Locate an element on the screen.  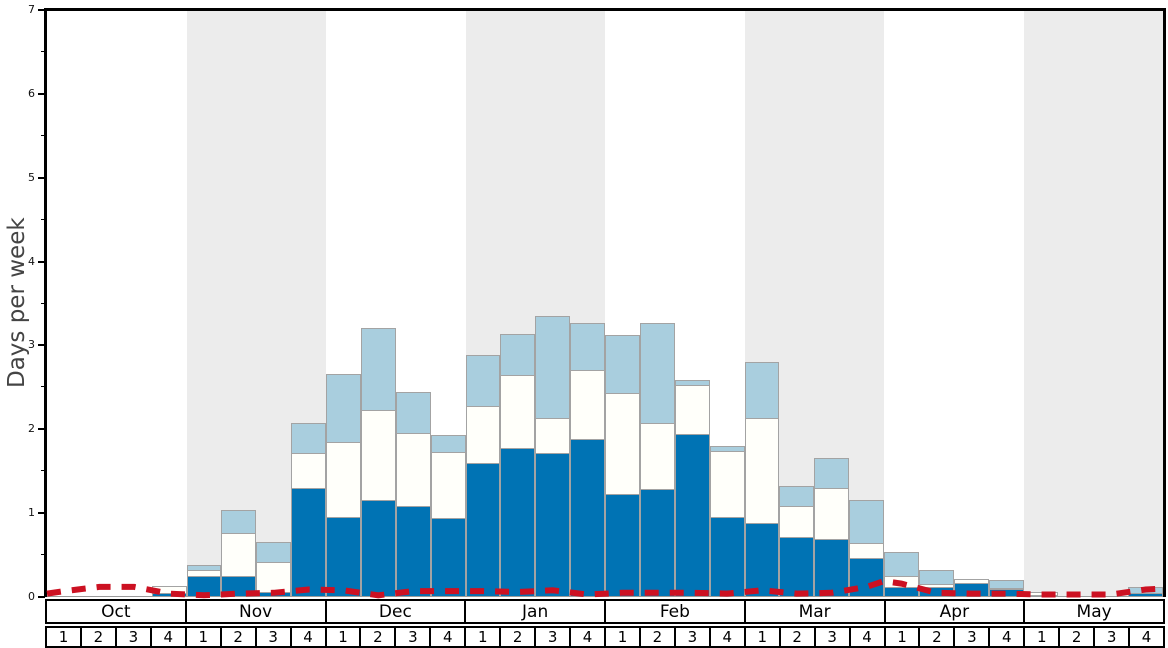
y-tick-label: 7 is located at coordinates (31, 9).